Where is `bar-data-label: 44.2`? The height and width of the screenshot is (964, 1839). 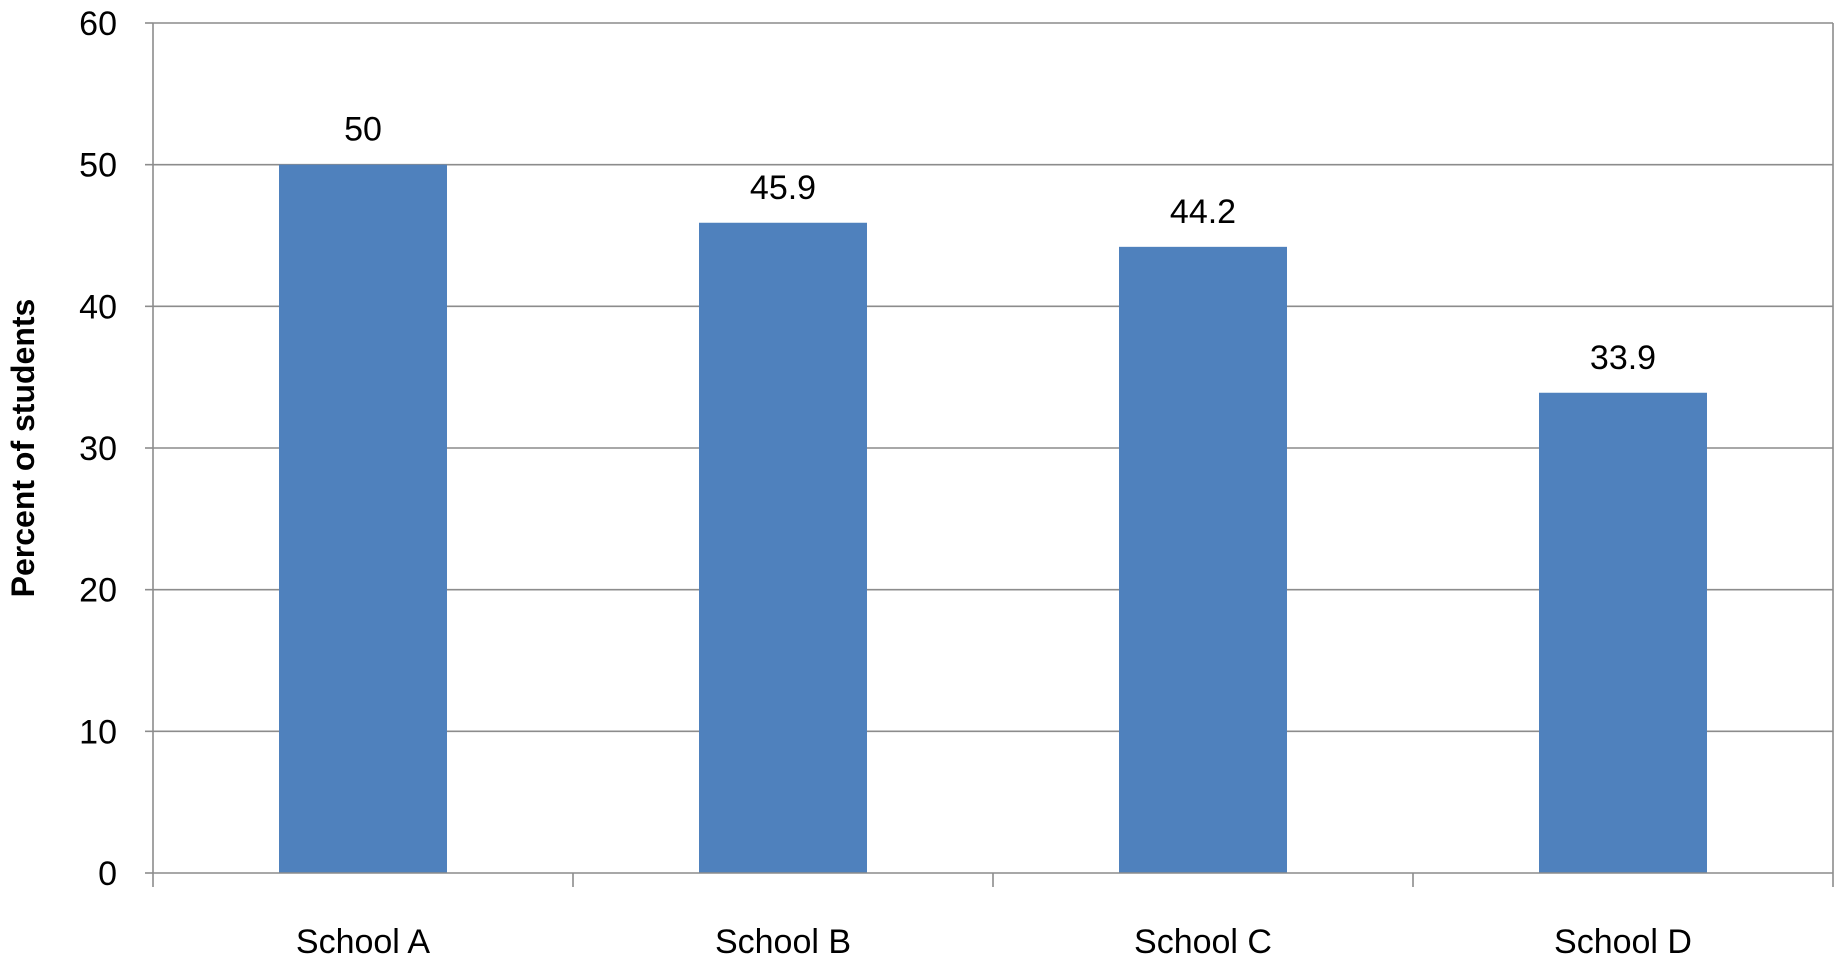
bar-data-label: 44.2 is located at coordinates (1203, 212).